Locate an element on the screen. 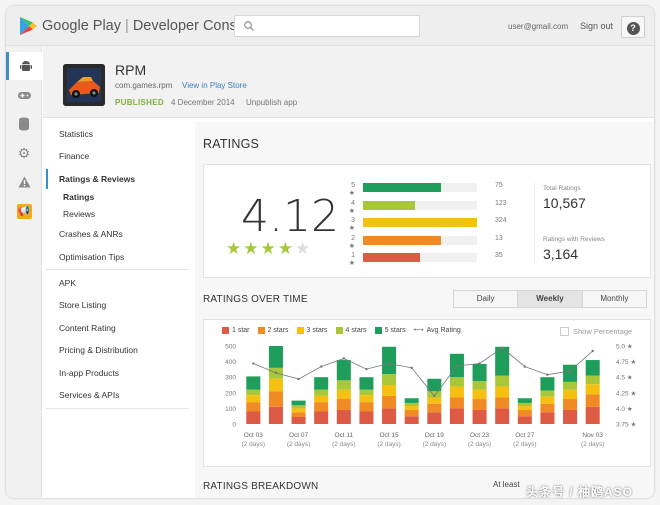 The width and height of the screenshot is (660, 505). show-percentage-label: Show Percentage is located at coordinates (603, 331).